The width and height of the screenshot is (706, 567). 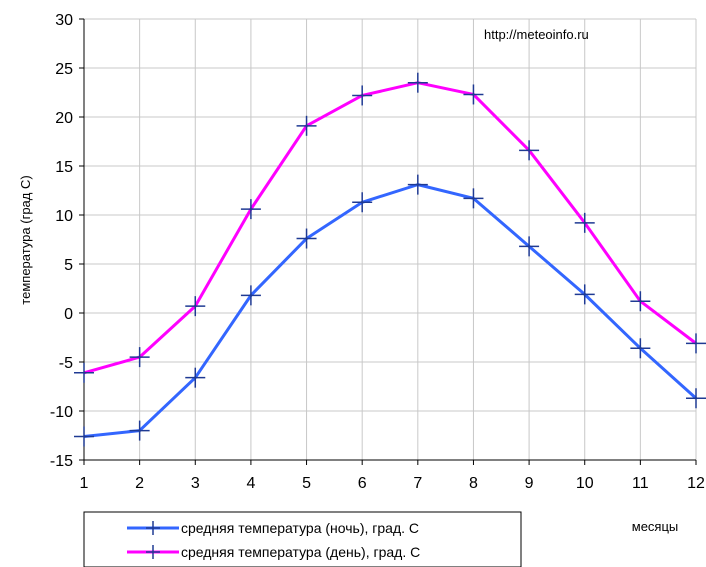 What do you see at coordinates (250, 483) in the screenshot?
I see `x-tick-label: 4` at bounding box center [250, 483].